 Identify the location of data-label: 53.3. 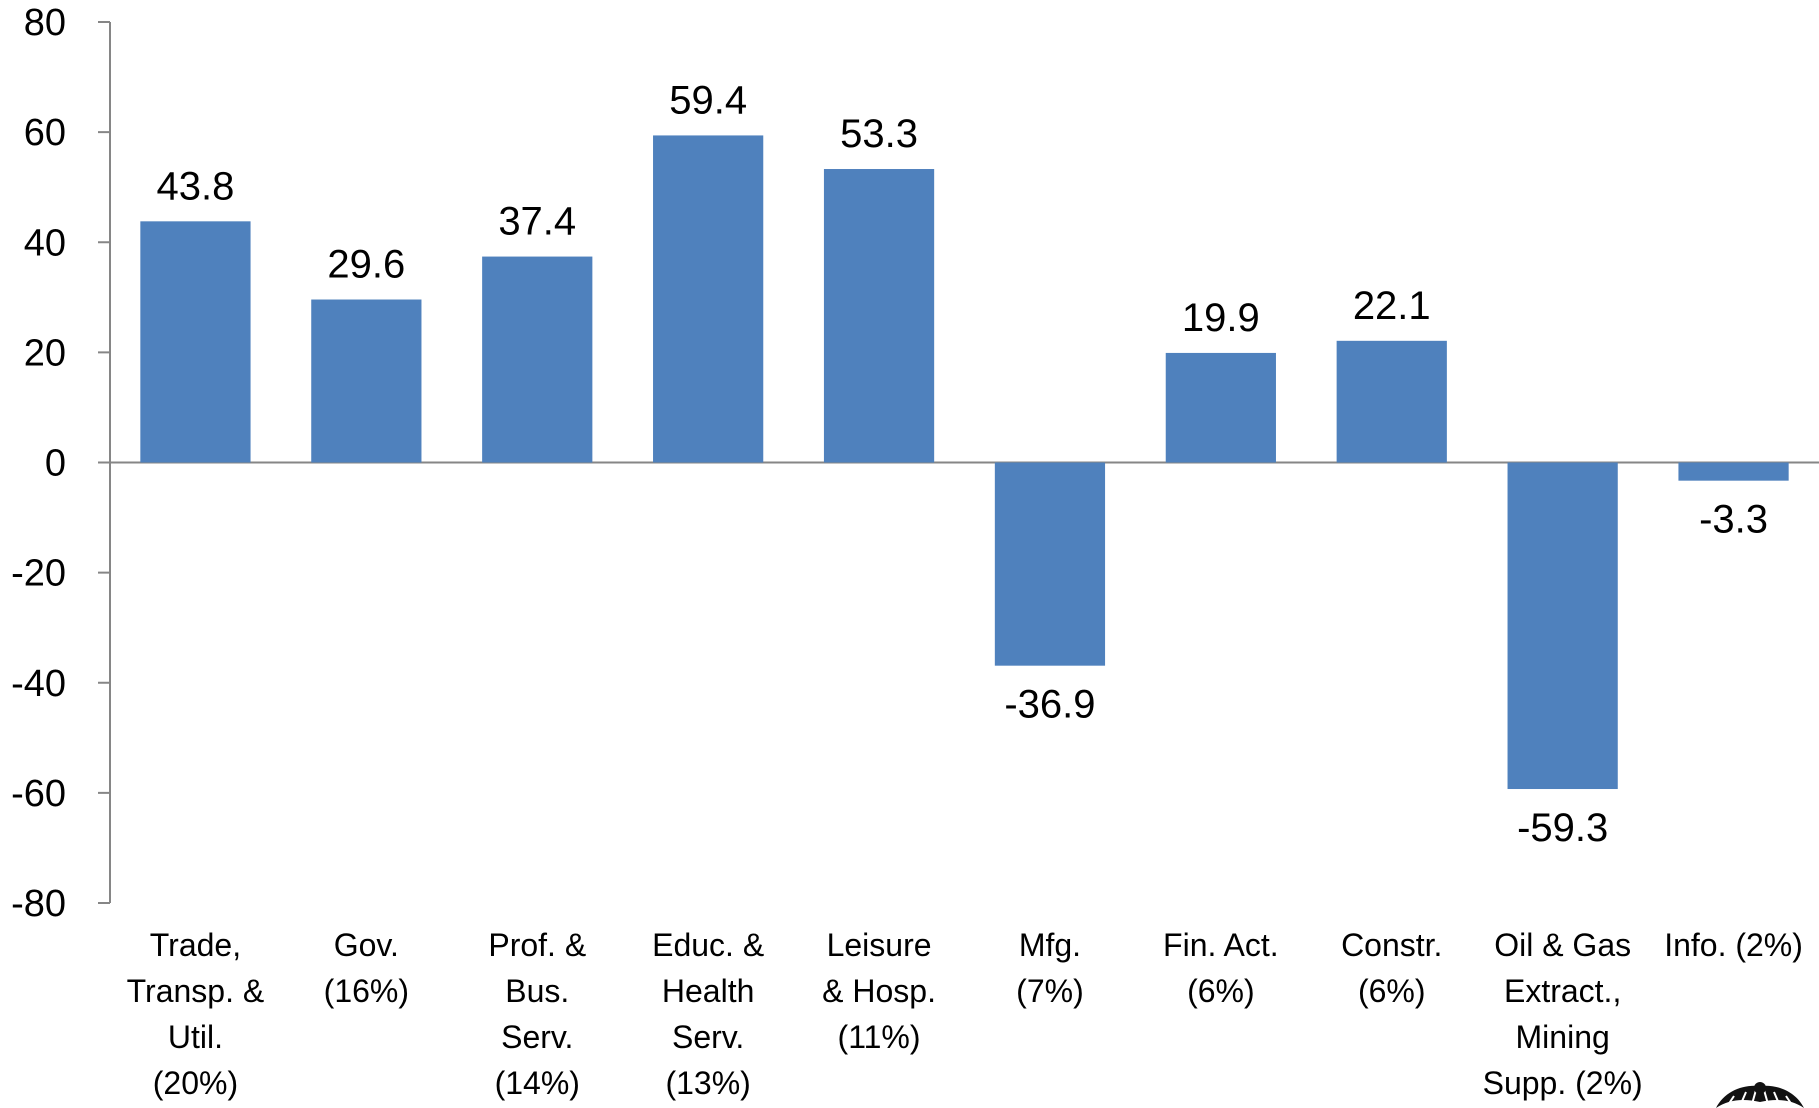
(879, 134).